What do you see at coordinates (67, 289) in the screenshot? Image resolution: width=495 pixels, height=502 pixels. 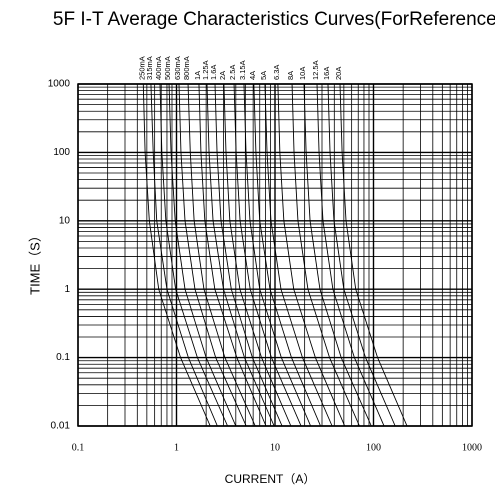 I see `y-tick-label: 1` at bounding box center [67, 289].